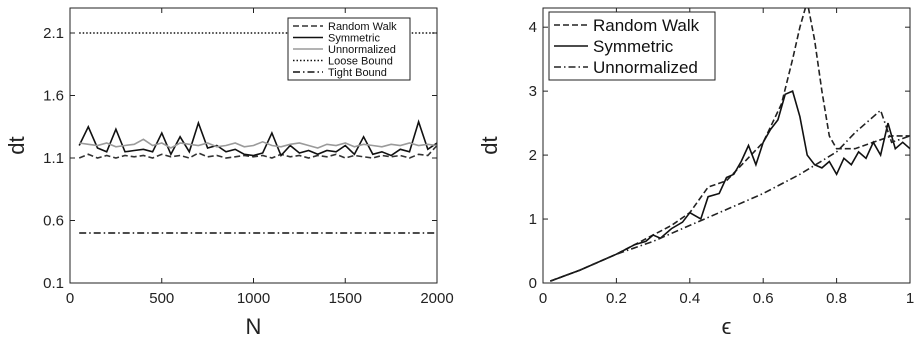 This screenshot has height=341, width=921. Describe the element at coordinates (53, 96) in the screenshot. I see `y-tick-label: 1.6` at that location.